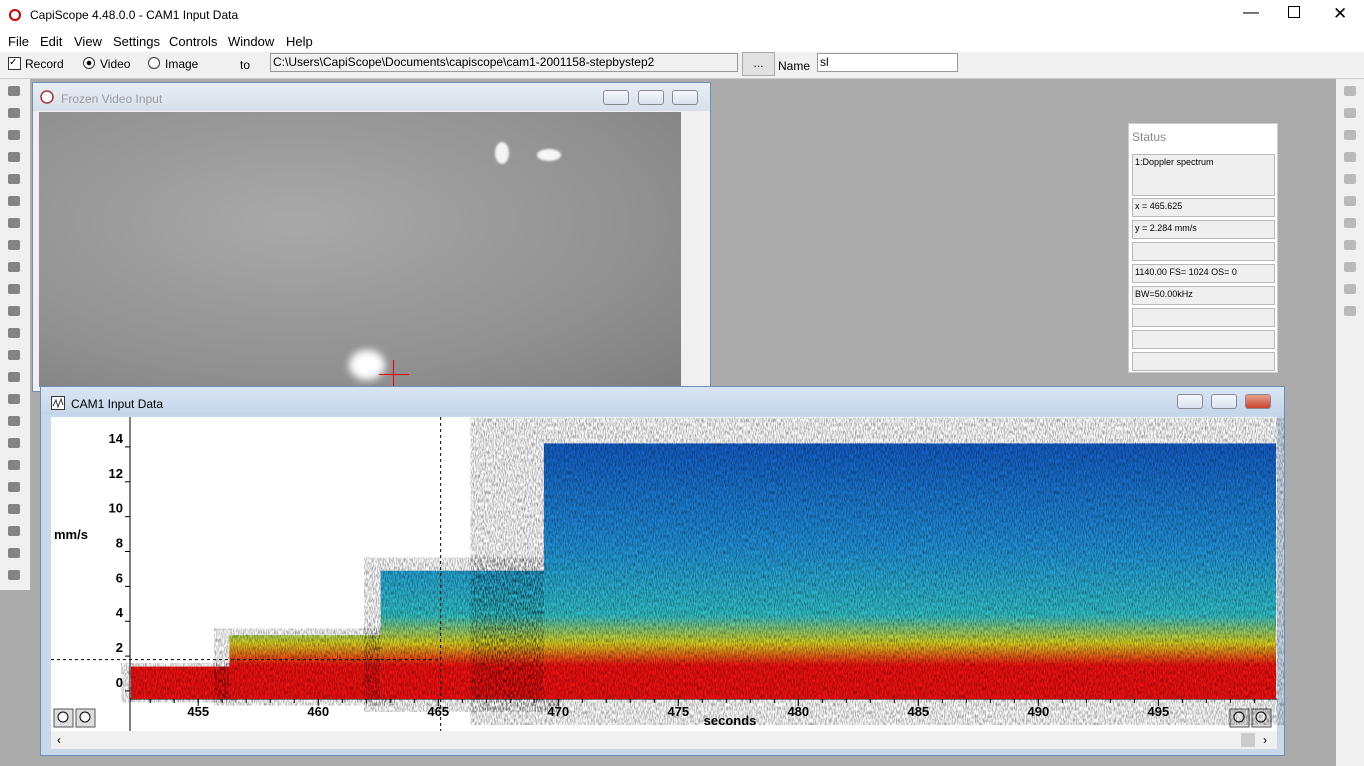  I want to click on image-label: Image, so click(182, 64).